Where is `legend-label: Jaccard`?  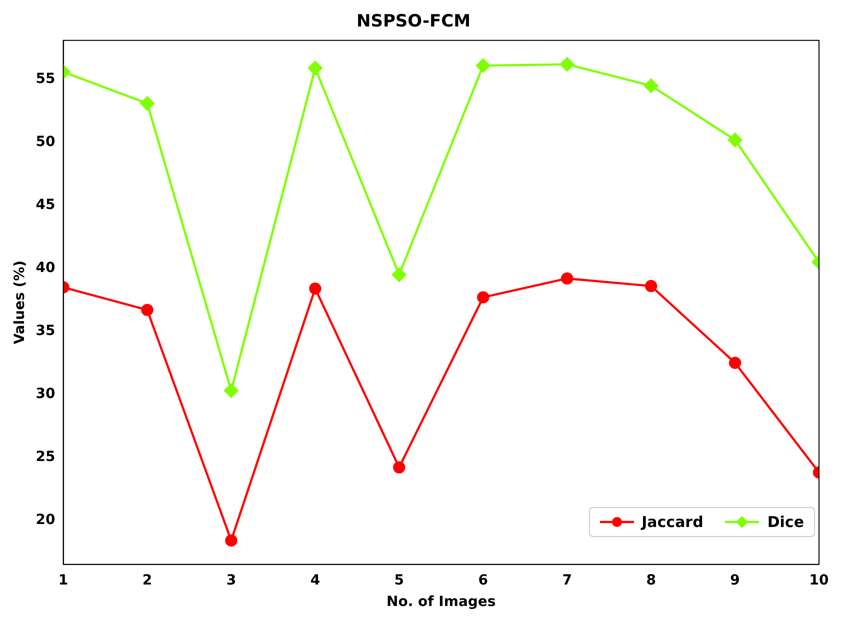 legend-label: Jaccard is located at coordinates (673, 522).